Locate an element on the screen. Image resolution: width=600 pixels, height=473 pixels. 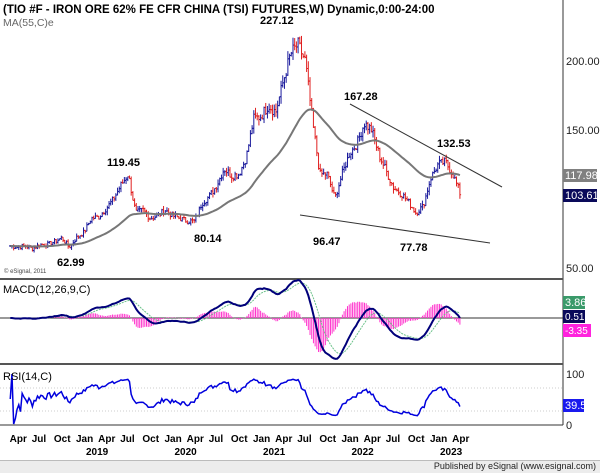
macd-signal-value: 0.51 is located at coordinates (575, 317).